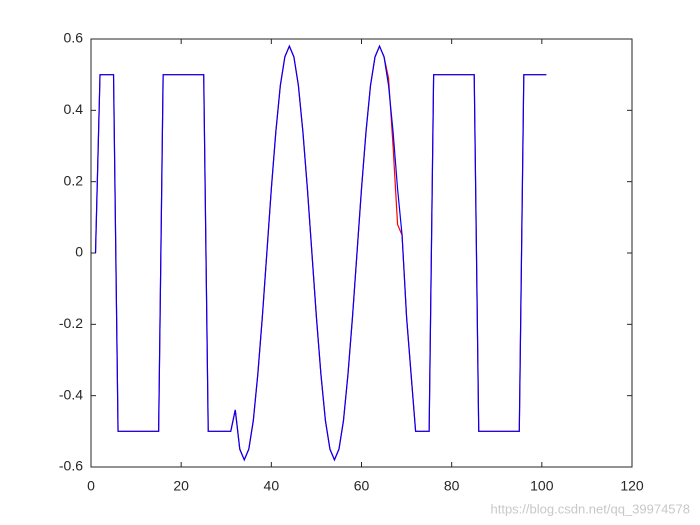 This screenshot has width=700, height=525. I want to click on x-tick-label: 120, so click(632, 486).